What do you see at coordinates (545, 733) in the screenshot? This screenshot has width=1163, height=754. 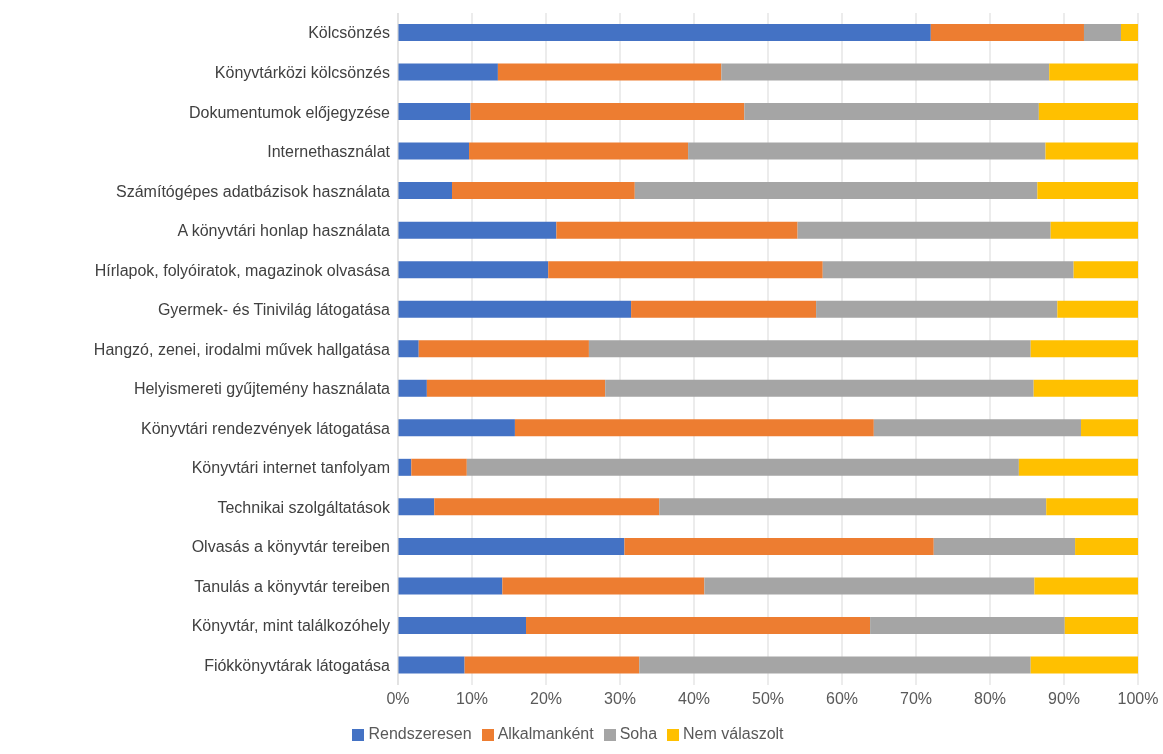 I see `legend-label: Alkalmanként` at bounding box center [545, 733].